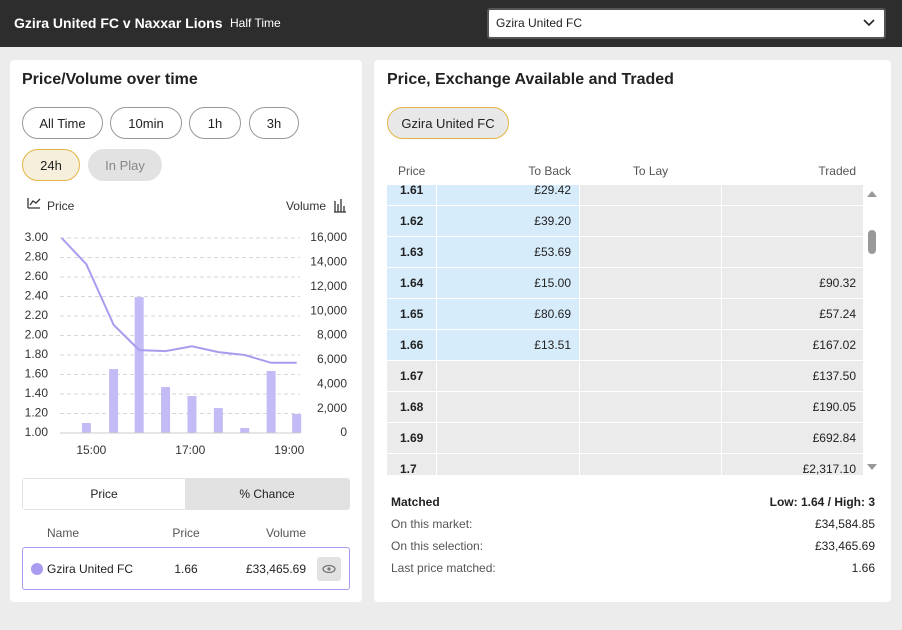  Describe the element at coordinates (872, 330) in the screenshot. I see `scrollbar` at that location.